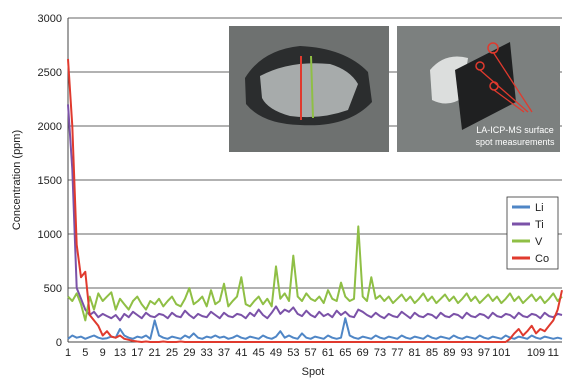 This screenshot has height=379, width=564. Describe the element at coordinates (539, 208) in the screenshot. I see `legend-label-li: Li` at that location.